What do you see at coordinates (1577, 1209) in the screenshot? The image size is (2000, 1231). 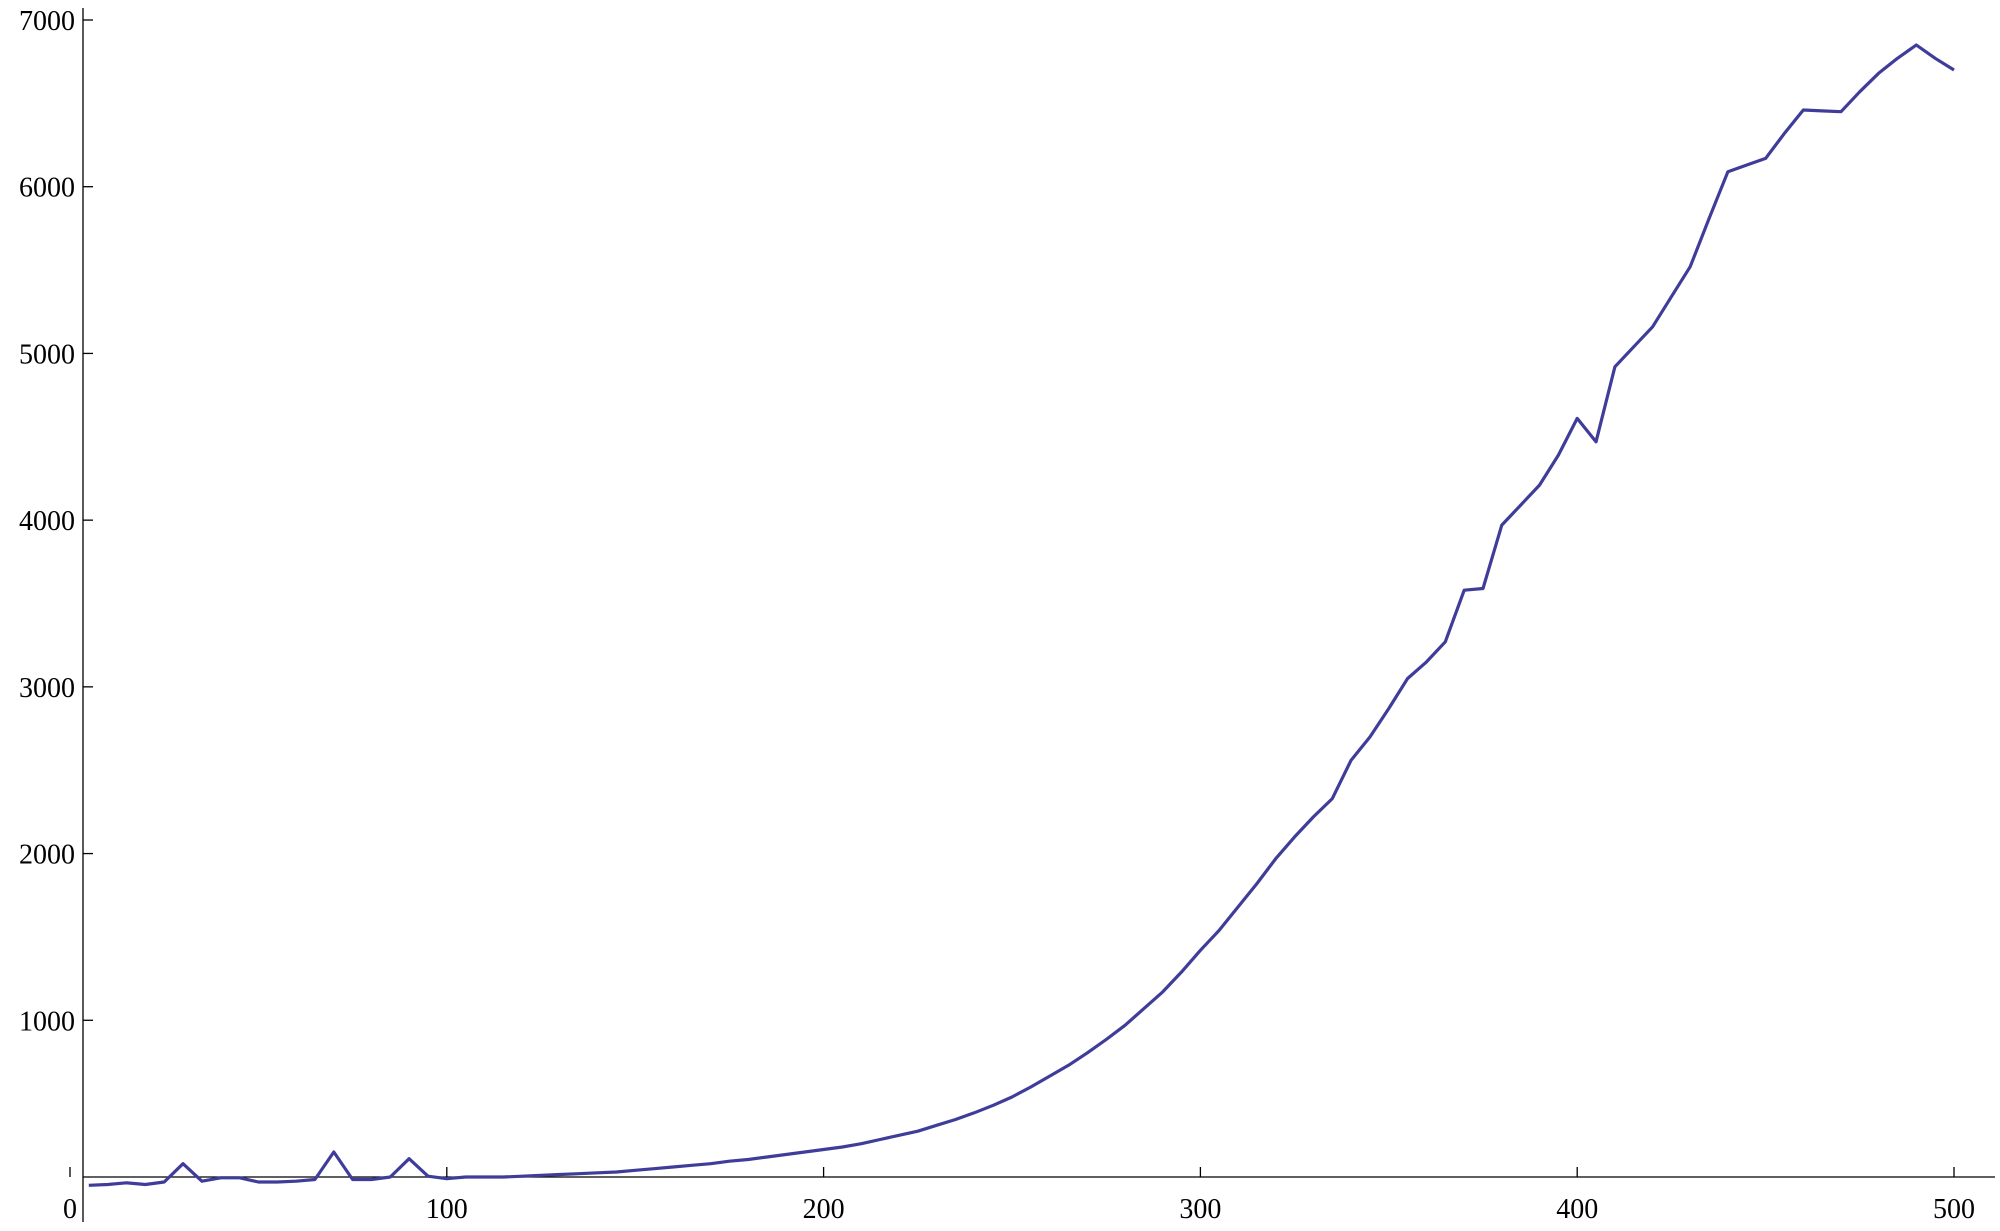 I see `x-tick-label: 400` at bounding box center [1577, 1209].